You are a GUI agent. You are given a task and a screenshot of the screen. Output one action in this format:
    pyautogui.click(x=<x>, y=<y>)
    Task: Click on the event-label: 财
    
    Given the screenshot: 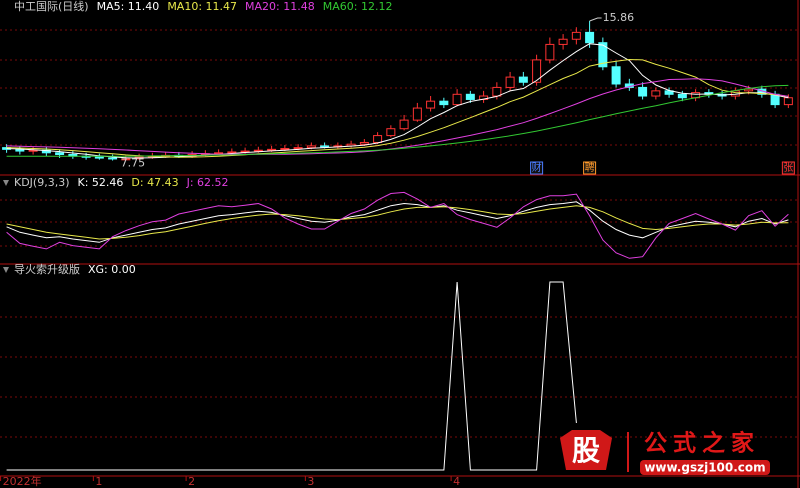 What is the action you would take?
    pyautogui.click(x=537, y=167)
    